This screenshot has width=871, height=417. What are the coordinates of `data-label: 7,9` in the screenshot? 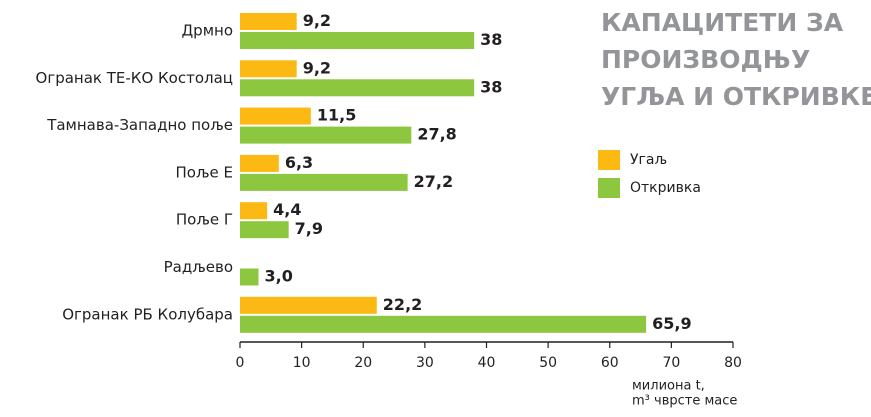 It's located at (309, 228).